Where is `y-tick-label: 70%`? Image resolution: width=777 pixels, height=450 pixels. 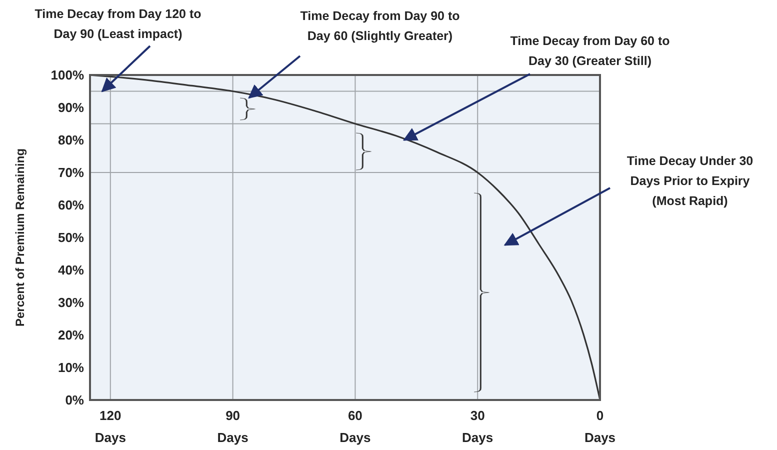
y-tick-label: 70% is located at coordinates (71, 172).